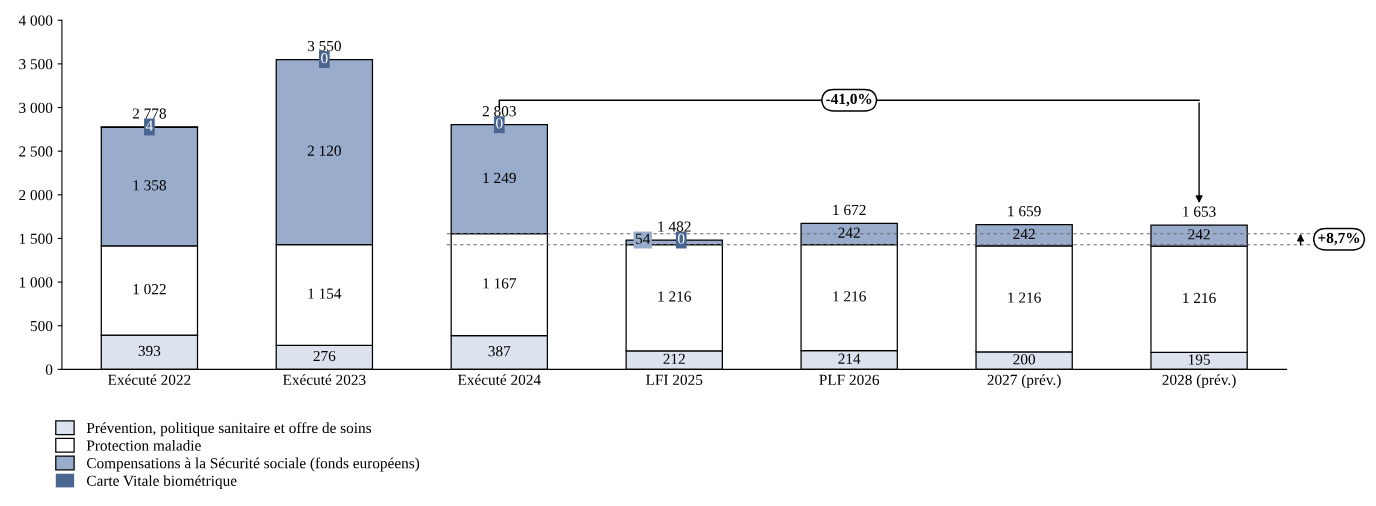 The height and width of the screenshot is (506, 1376). I want to click on total-label: 3 550, so click(324, 46).